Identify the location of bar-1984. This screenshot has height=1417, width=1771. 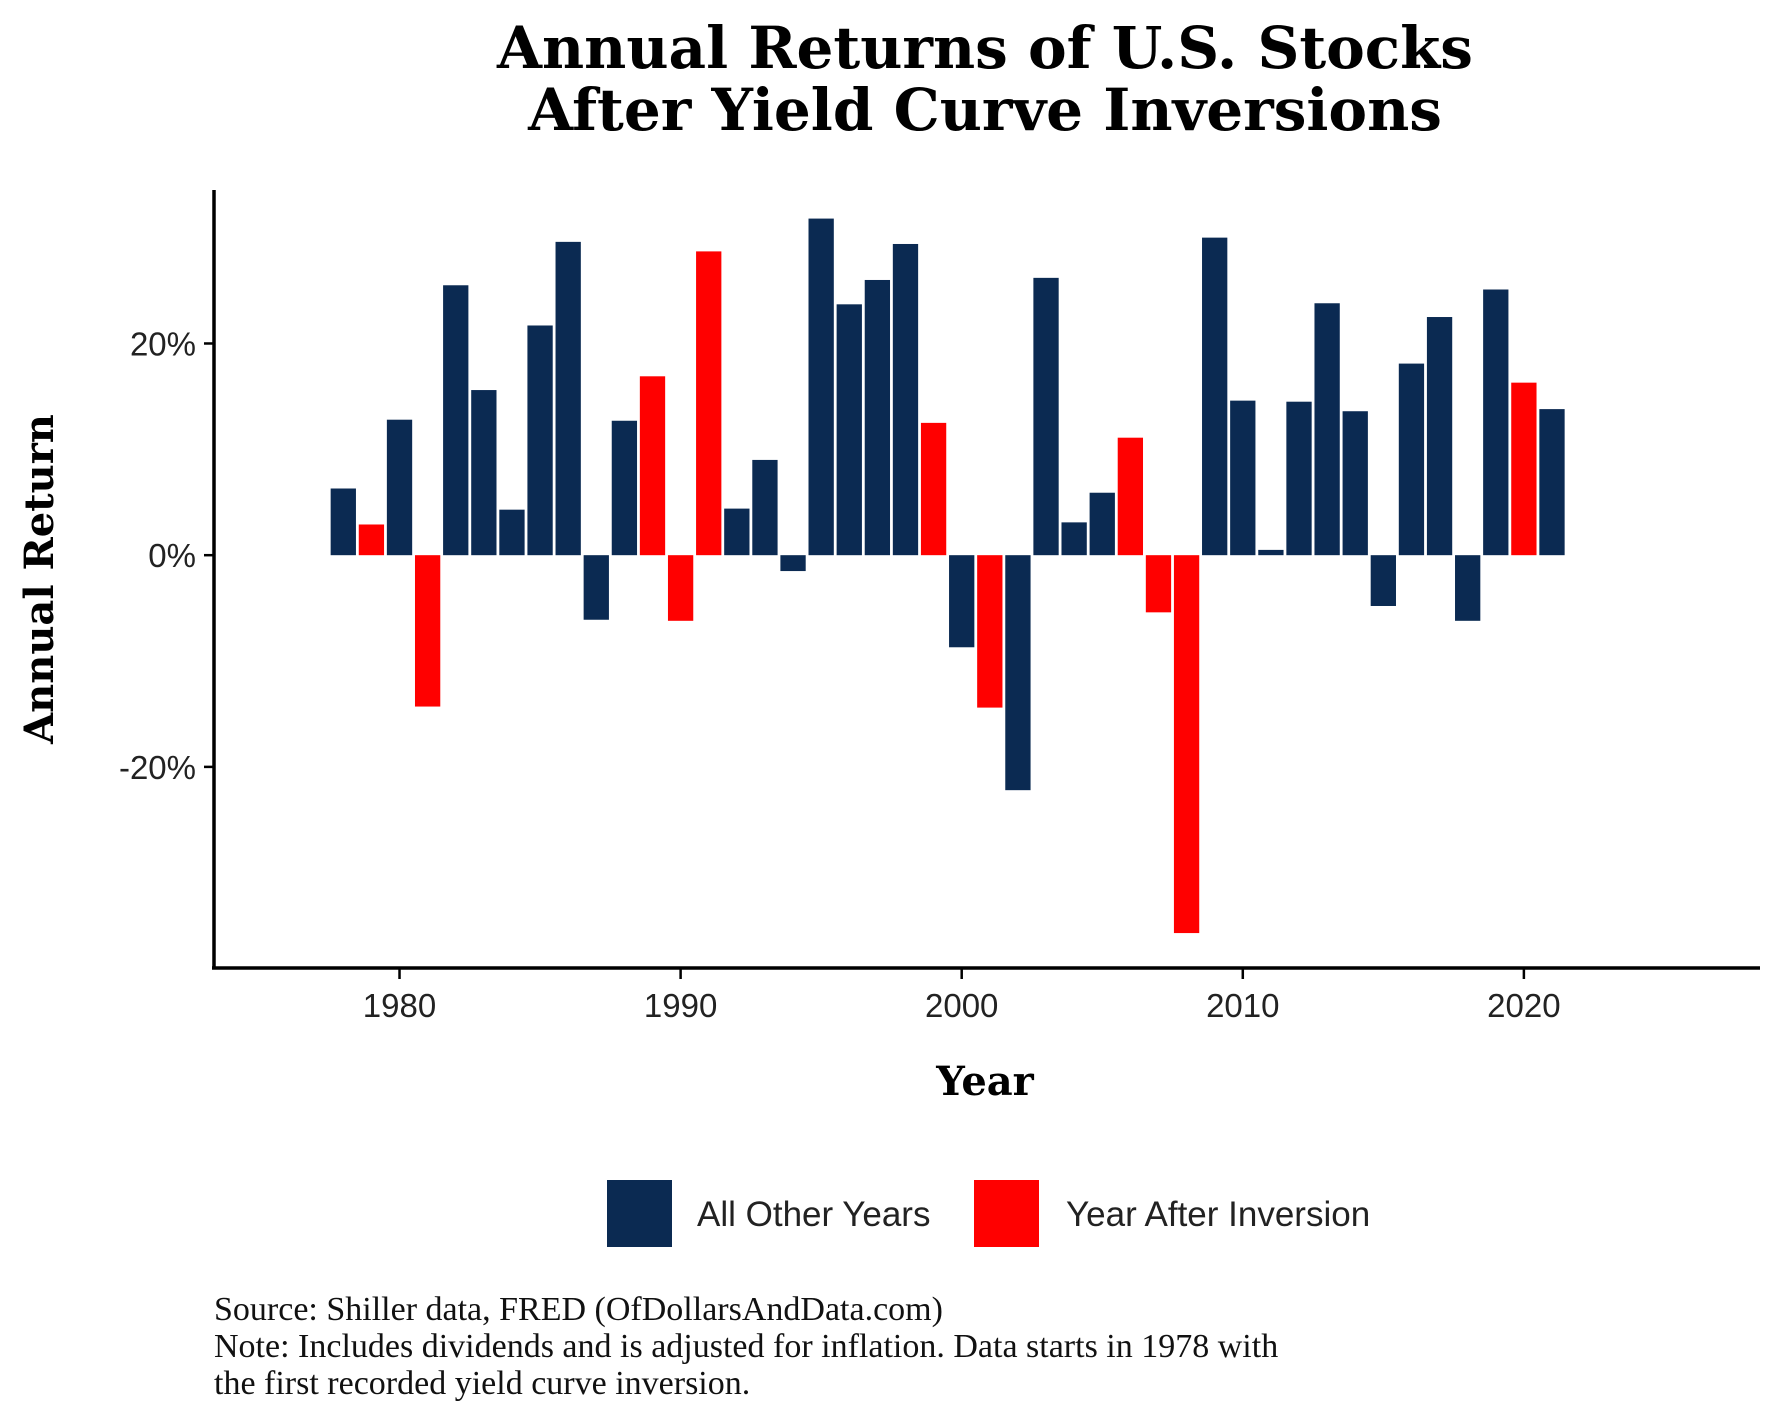
(512, 532).